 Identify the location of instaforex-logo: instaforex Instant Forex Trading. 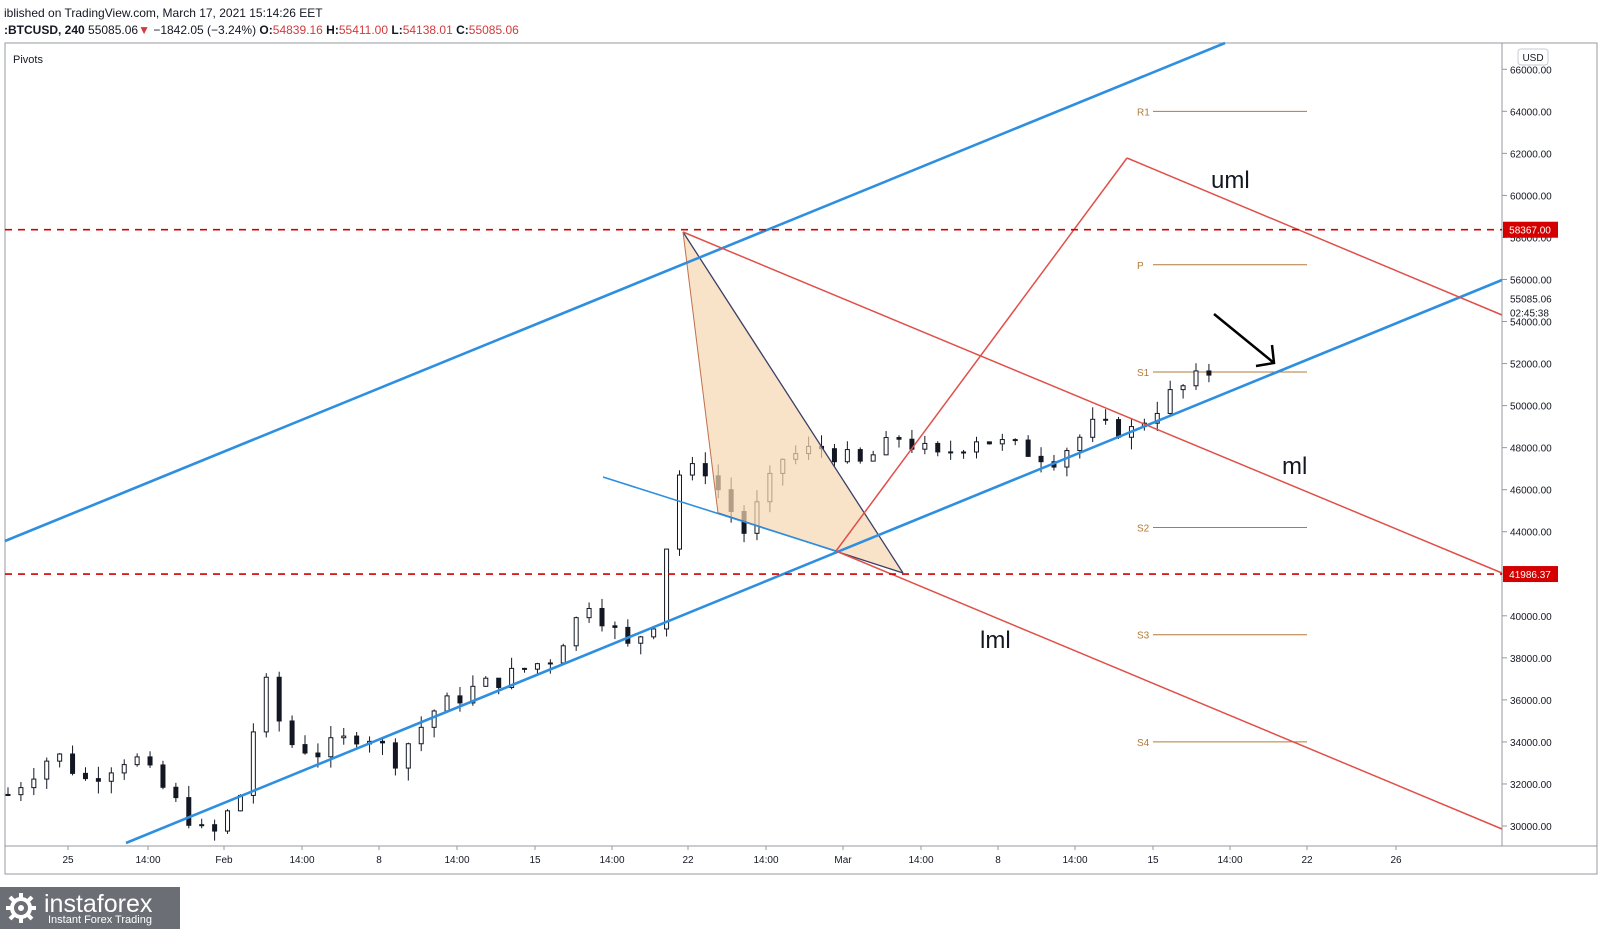
(90, 908).